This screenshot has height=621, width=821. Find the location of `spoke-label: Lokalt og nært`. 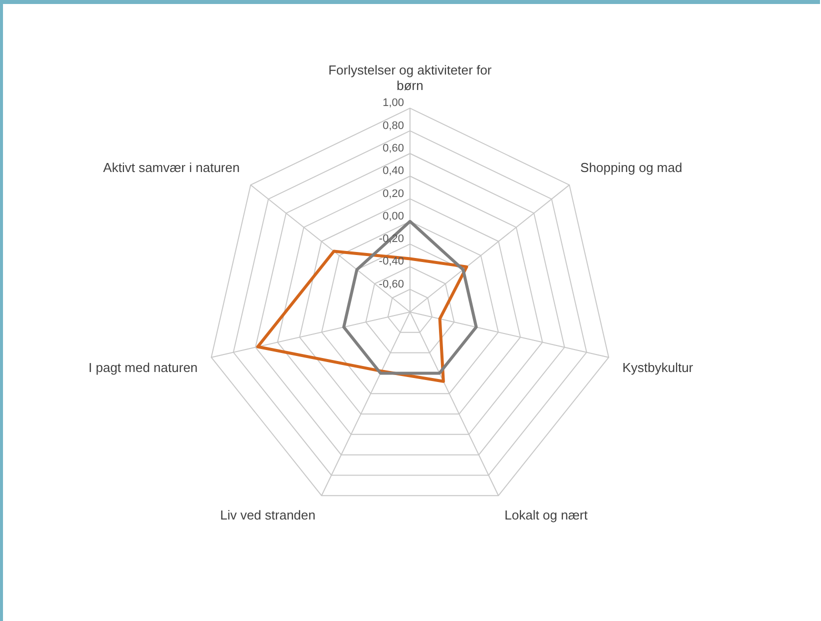

spoke-label: Lokalt og nært is located at coordinates (546, 515).